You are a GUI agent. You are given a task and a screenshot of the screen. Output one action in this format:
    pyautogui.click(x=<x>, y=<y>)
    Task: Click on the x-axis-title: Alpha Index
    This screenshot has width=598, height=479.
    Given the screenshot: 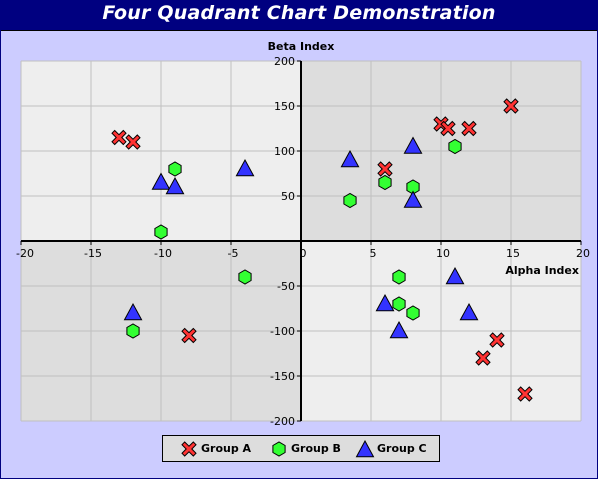 What is the action you would take?
    pyautogui.click(x=542, y=270)
    